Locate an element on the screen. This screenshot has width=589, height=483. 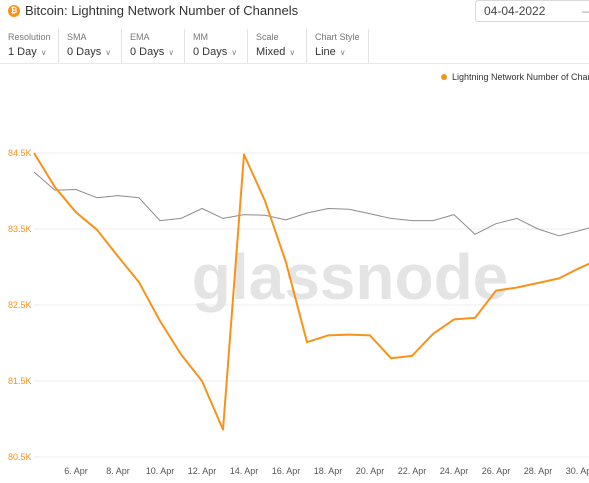
y-axis-ticks: 84.5K 83.5K 82.5K 81.5K 80.5K is located at coordinates (20, 305).